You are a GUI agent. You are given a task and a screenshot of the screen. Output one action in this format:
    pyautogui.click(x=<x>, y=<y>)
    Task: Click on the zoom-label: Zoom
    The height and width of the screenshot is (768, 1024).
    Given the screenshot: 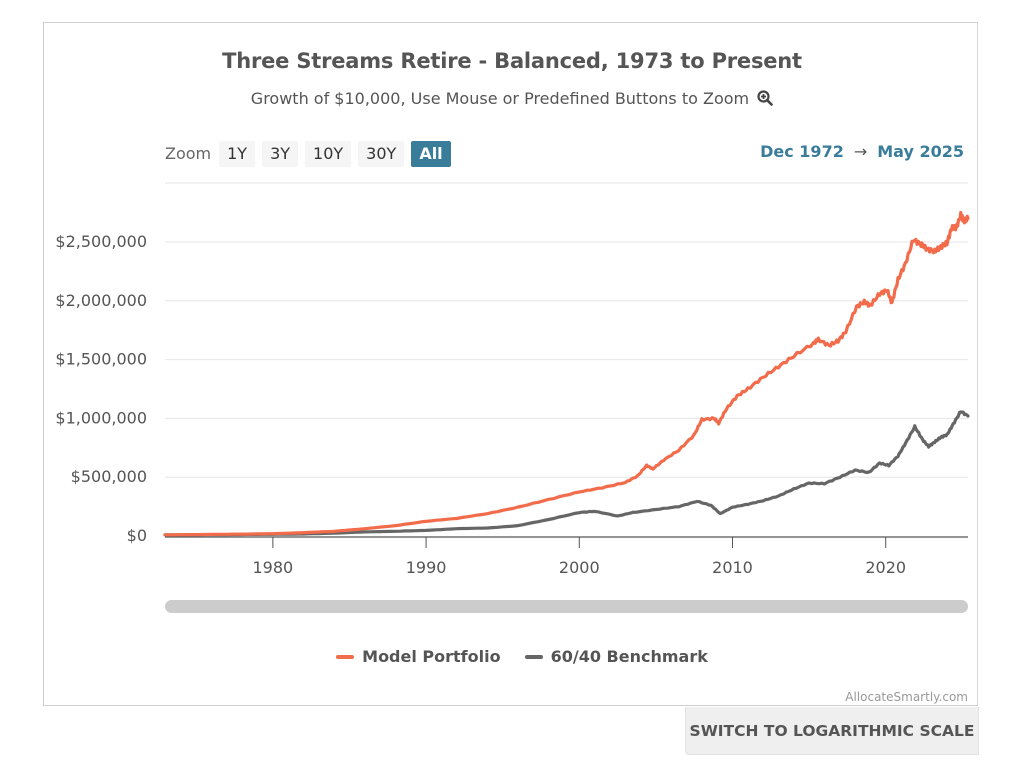 What is the action you would take?
    pyautogui.click(x=188, y=153)
    